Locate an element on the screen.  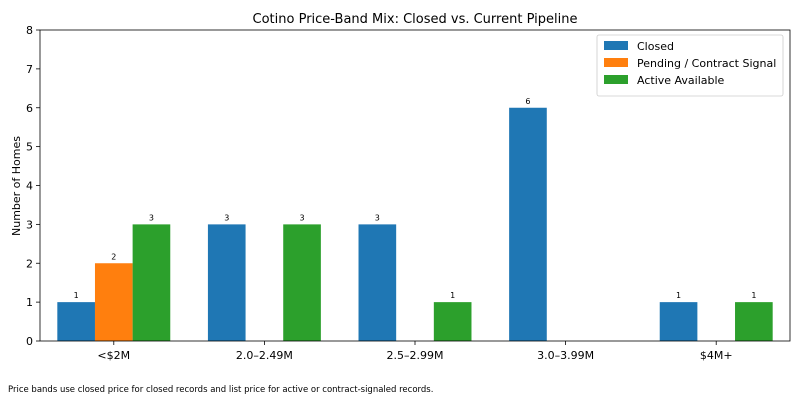
y-tick-label: 1 is located at coordinates (29, 302).